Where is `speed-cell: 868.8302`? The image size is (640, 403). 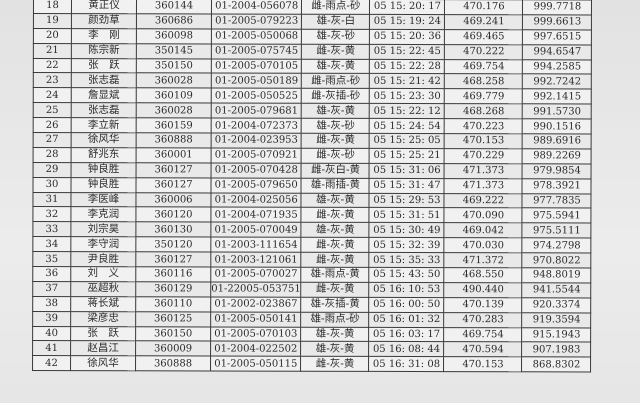 speed-cell: 868.8302 is located at coordinates (556, 365).